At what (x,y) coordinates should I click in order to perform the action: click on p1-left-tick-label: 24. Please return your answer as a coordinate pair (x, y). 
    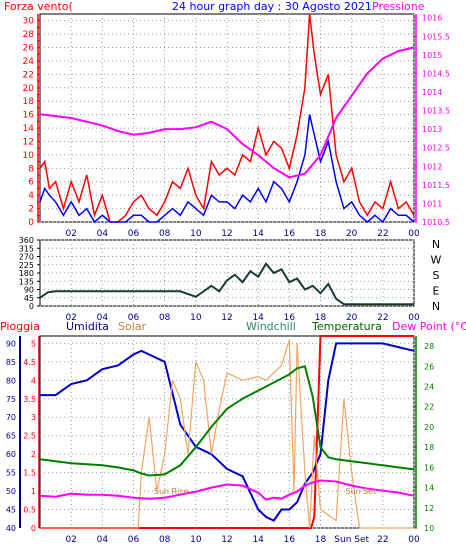
    Looking at the image, I should click on (29, 62).